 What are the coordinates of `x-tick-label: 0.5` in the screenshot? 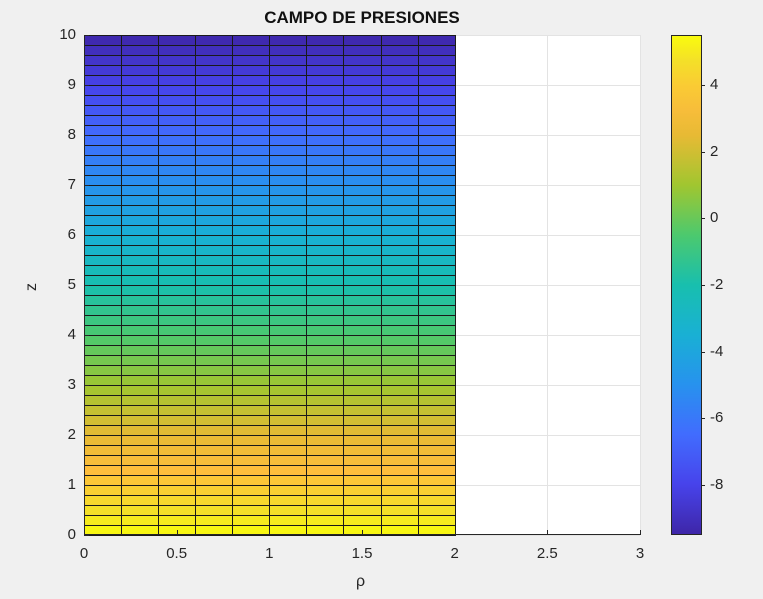 It's located at (177, 553).